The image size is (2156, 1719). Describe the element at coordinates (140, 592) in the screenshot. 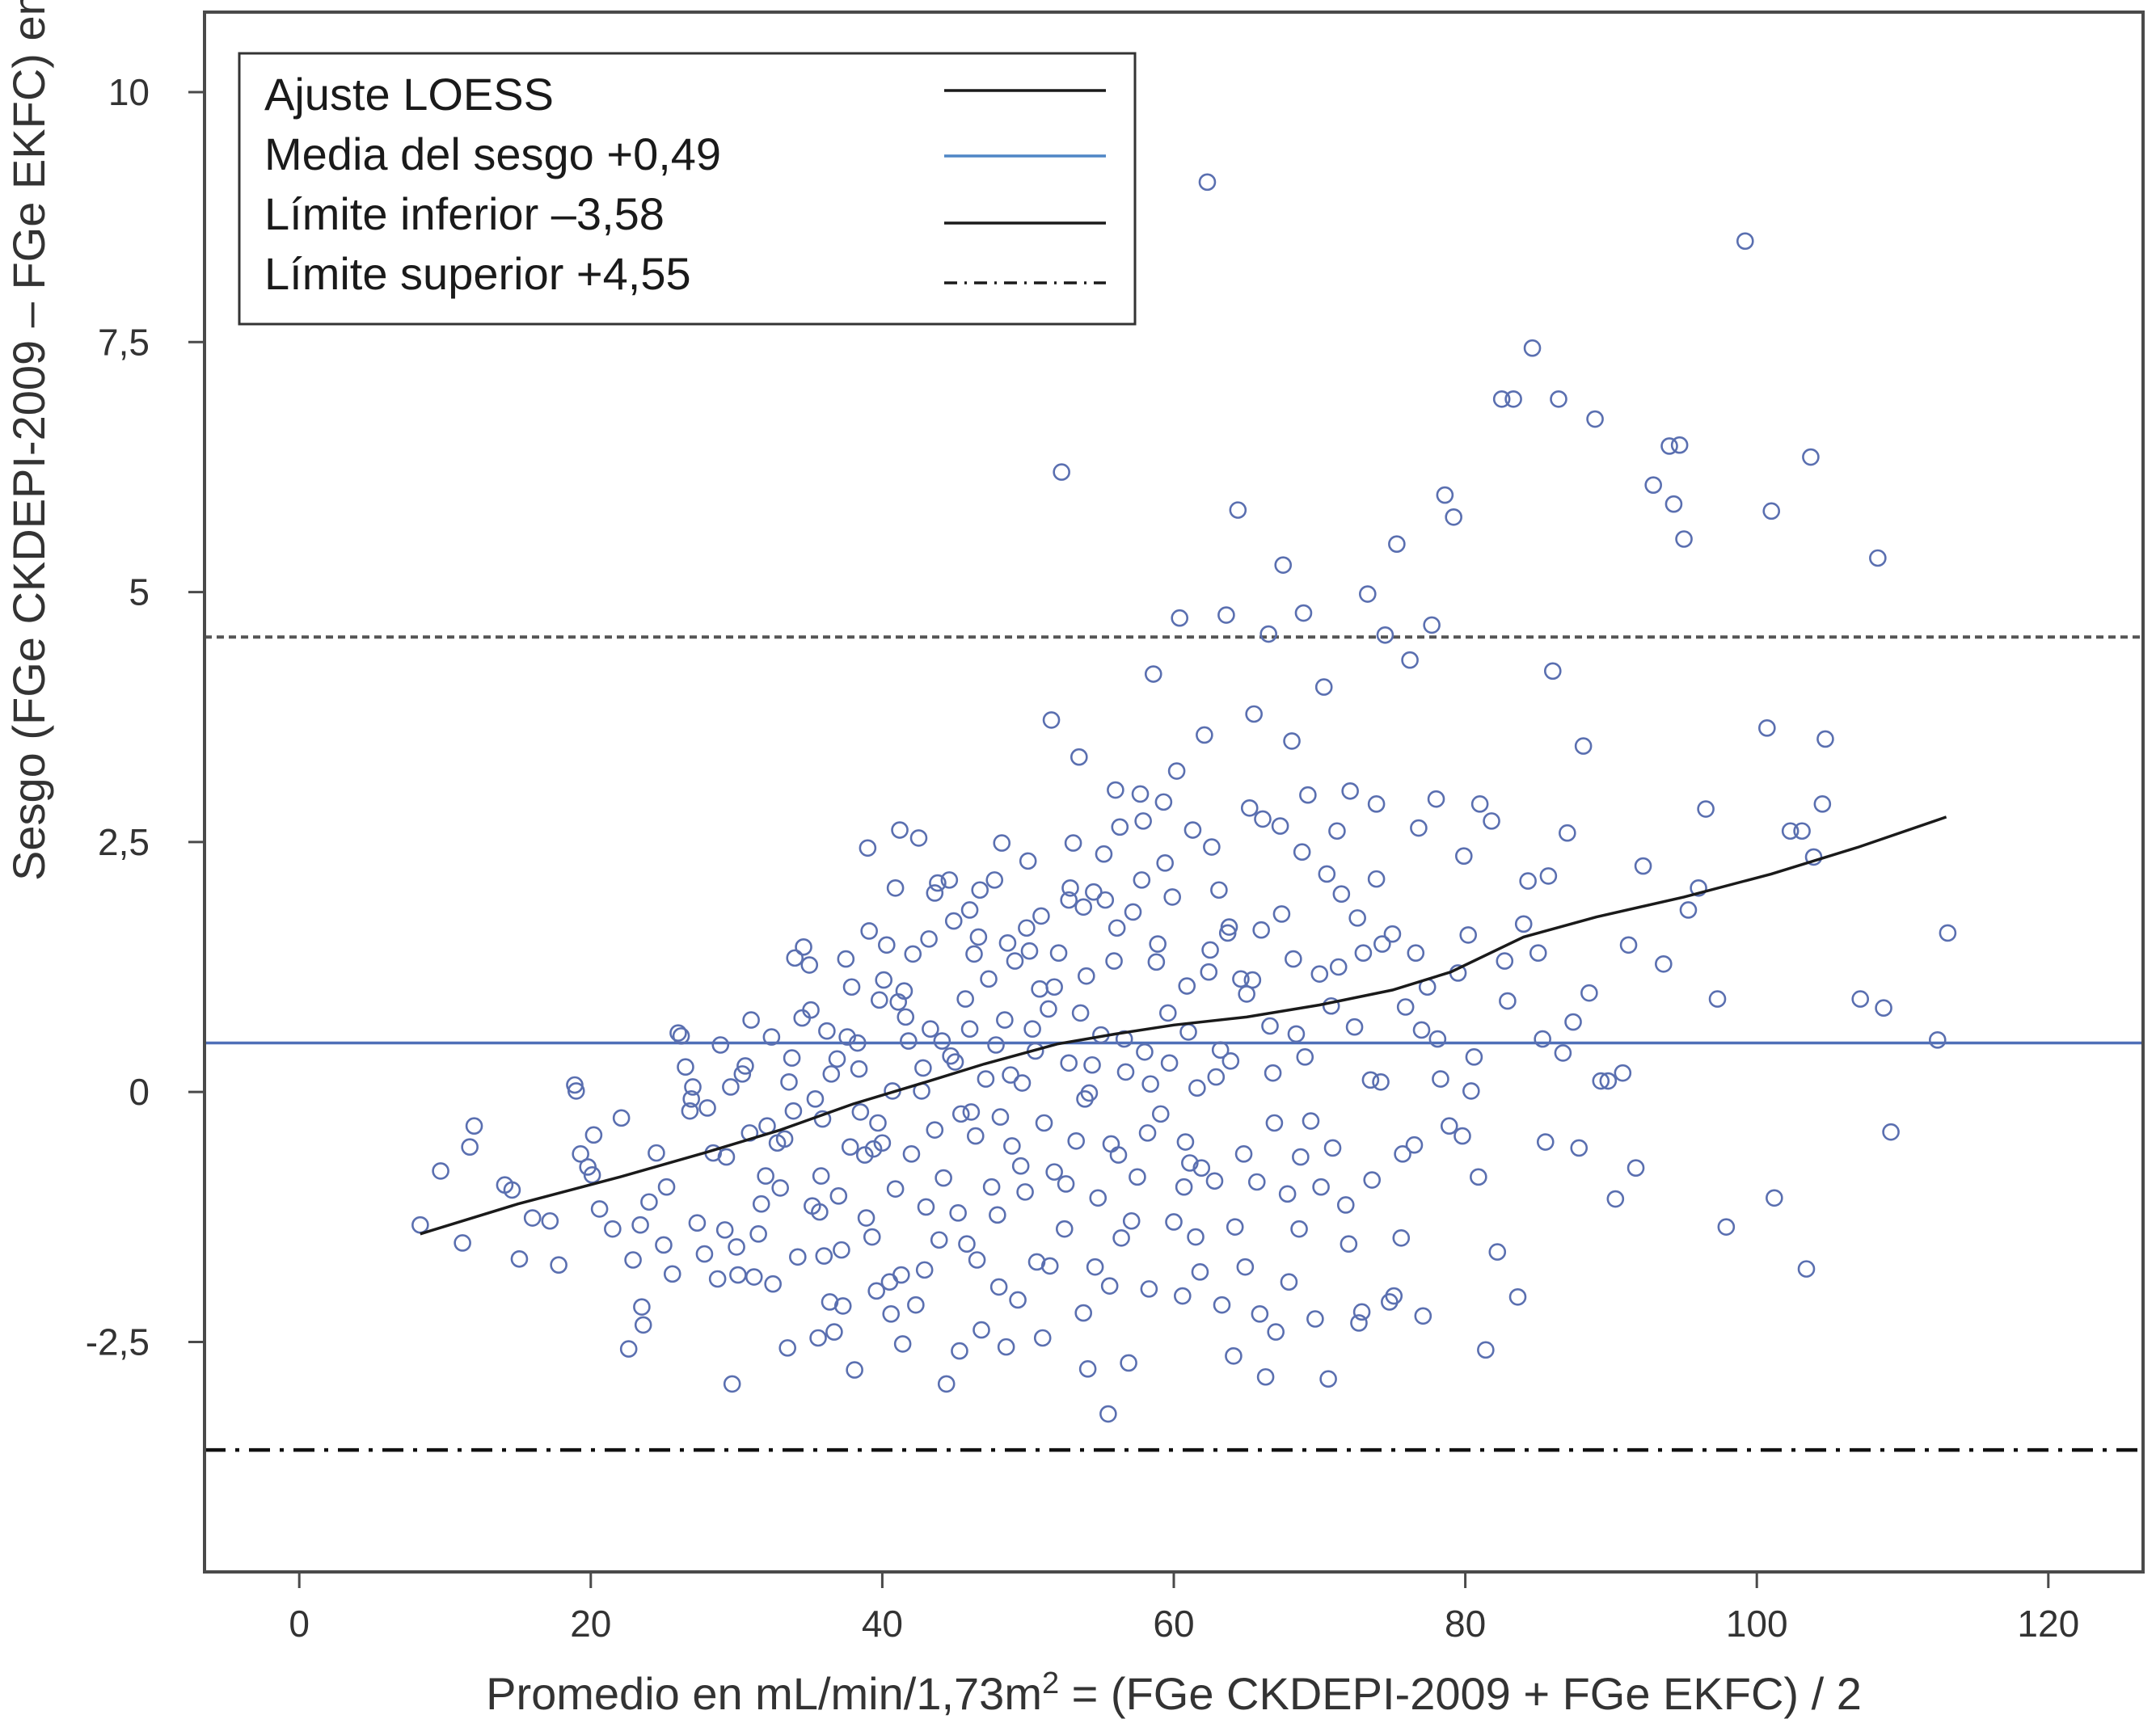

I see `y-tick-label: 5` at that location.